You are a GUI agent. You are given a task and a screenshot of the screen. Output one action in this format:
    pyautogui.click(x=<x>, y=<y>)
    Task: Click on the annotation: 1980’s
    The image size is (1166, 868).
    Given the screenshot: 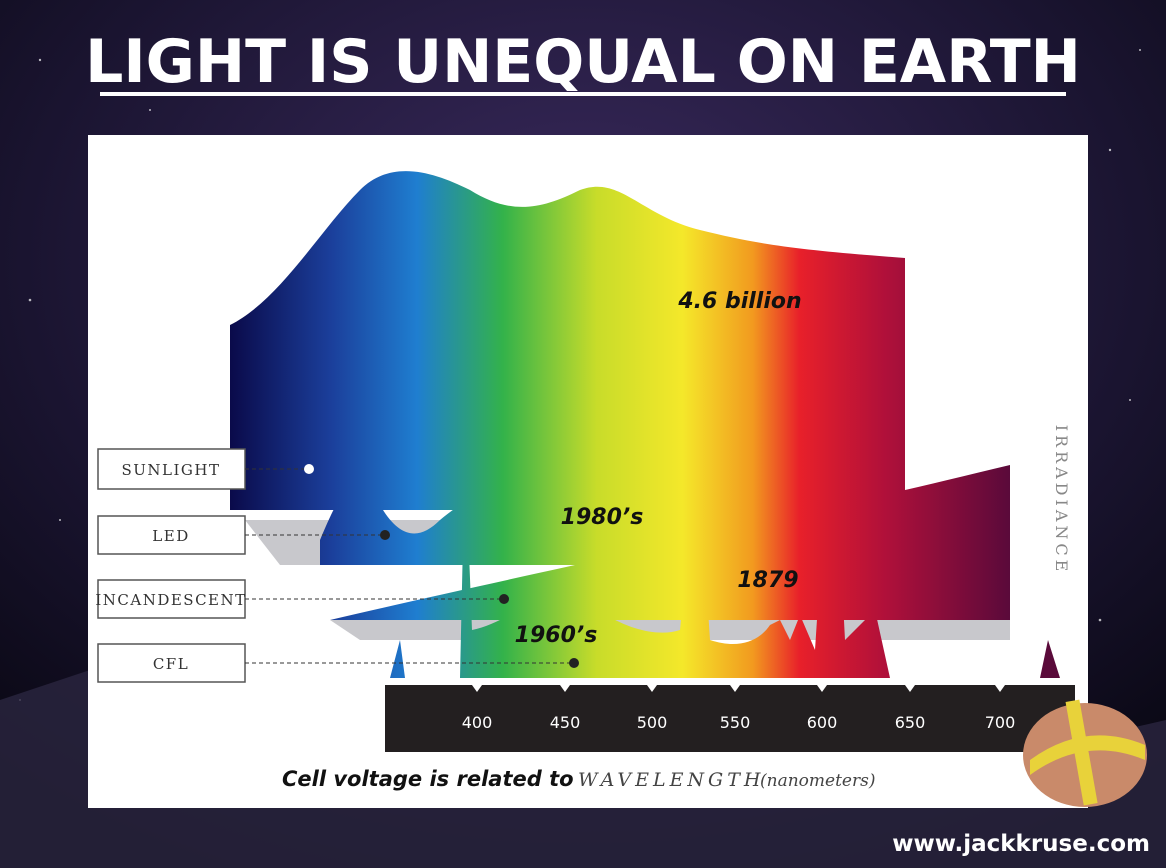 What is the action you would take?
    pyautogui.click(x=602, y=517)
    